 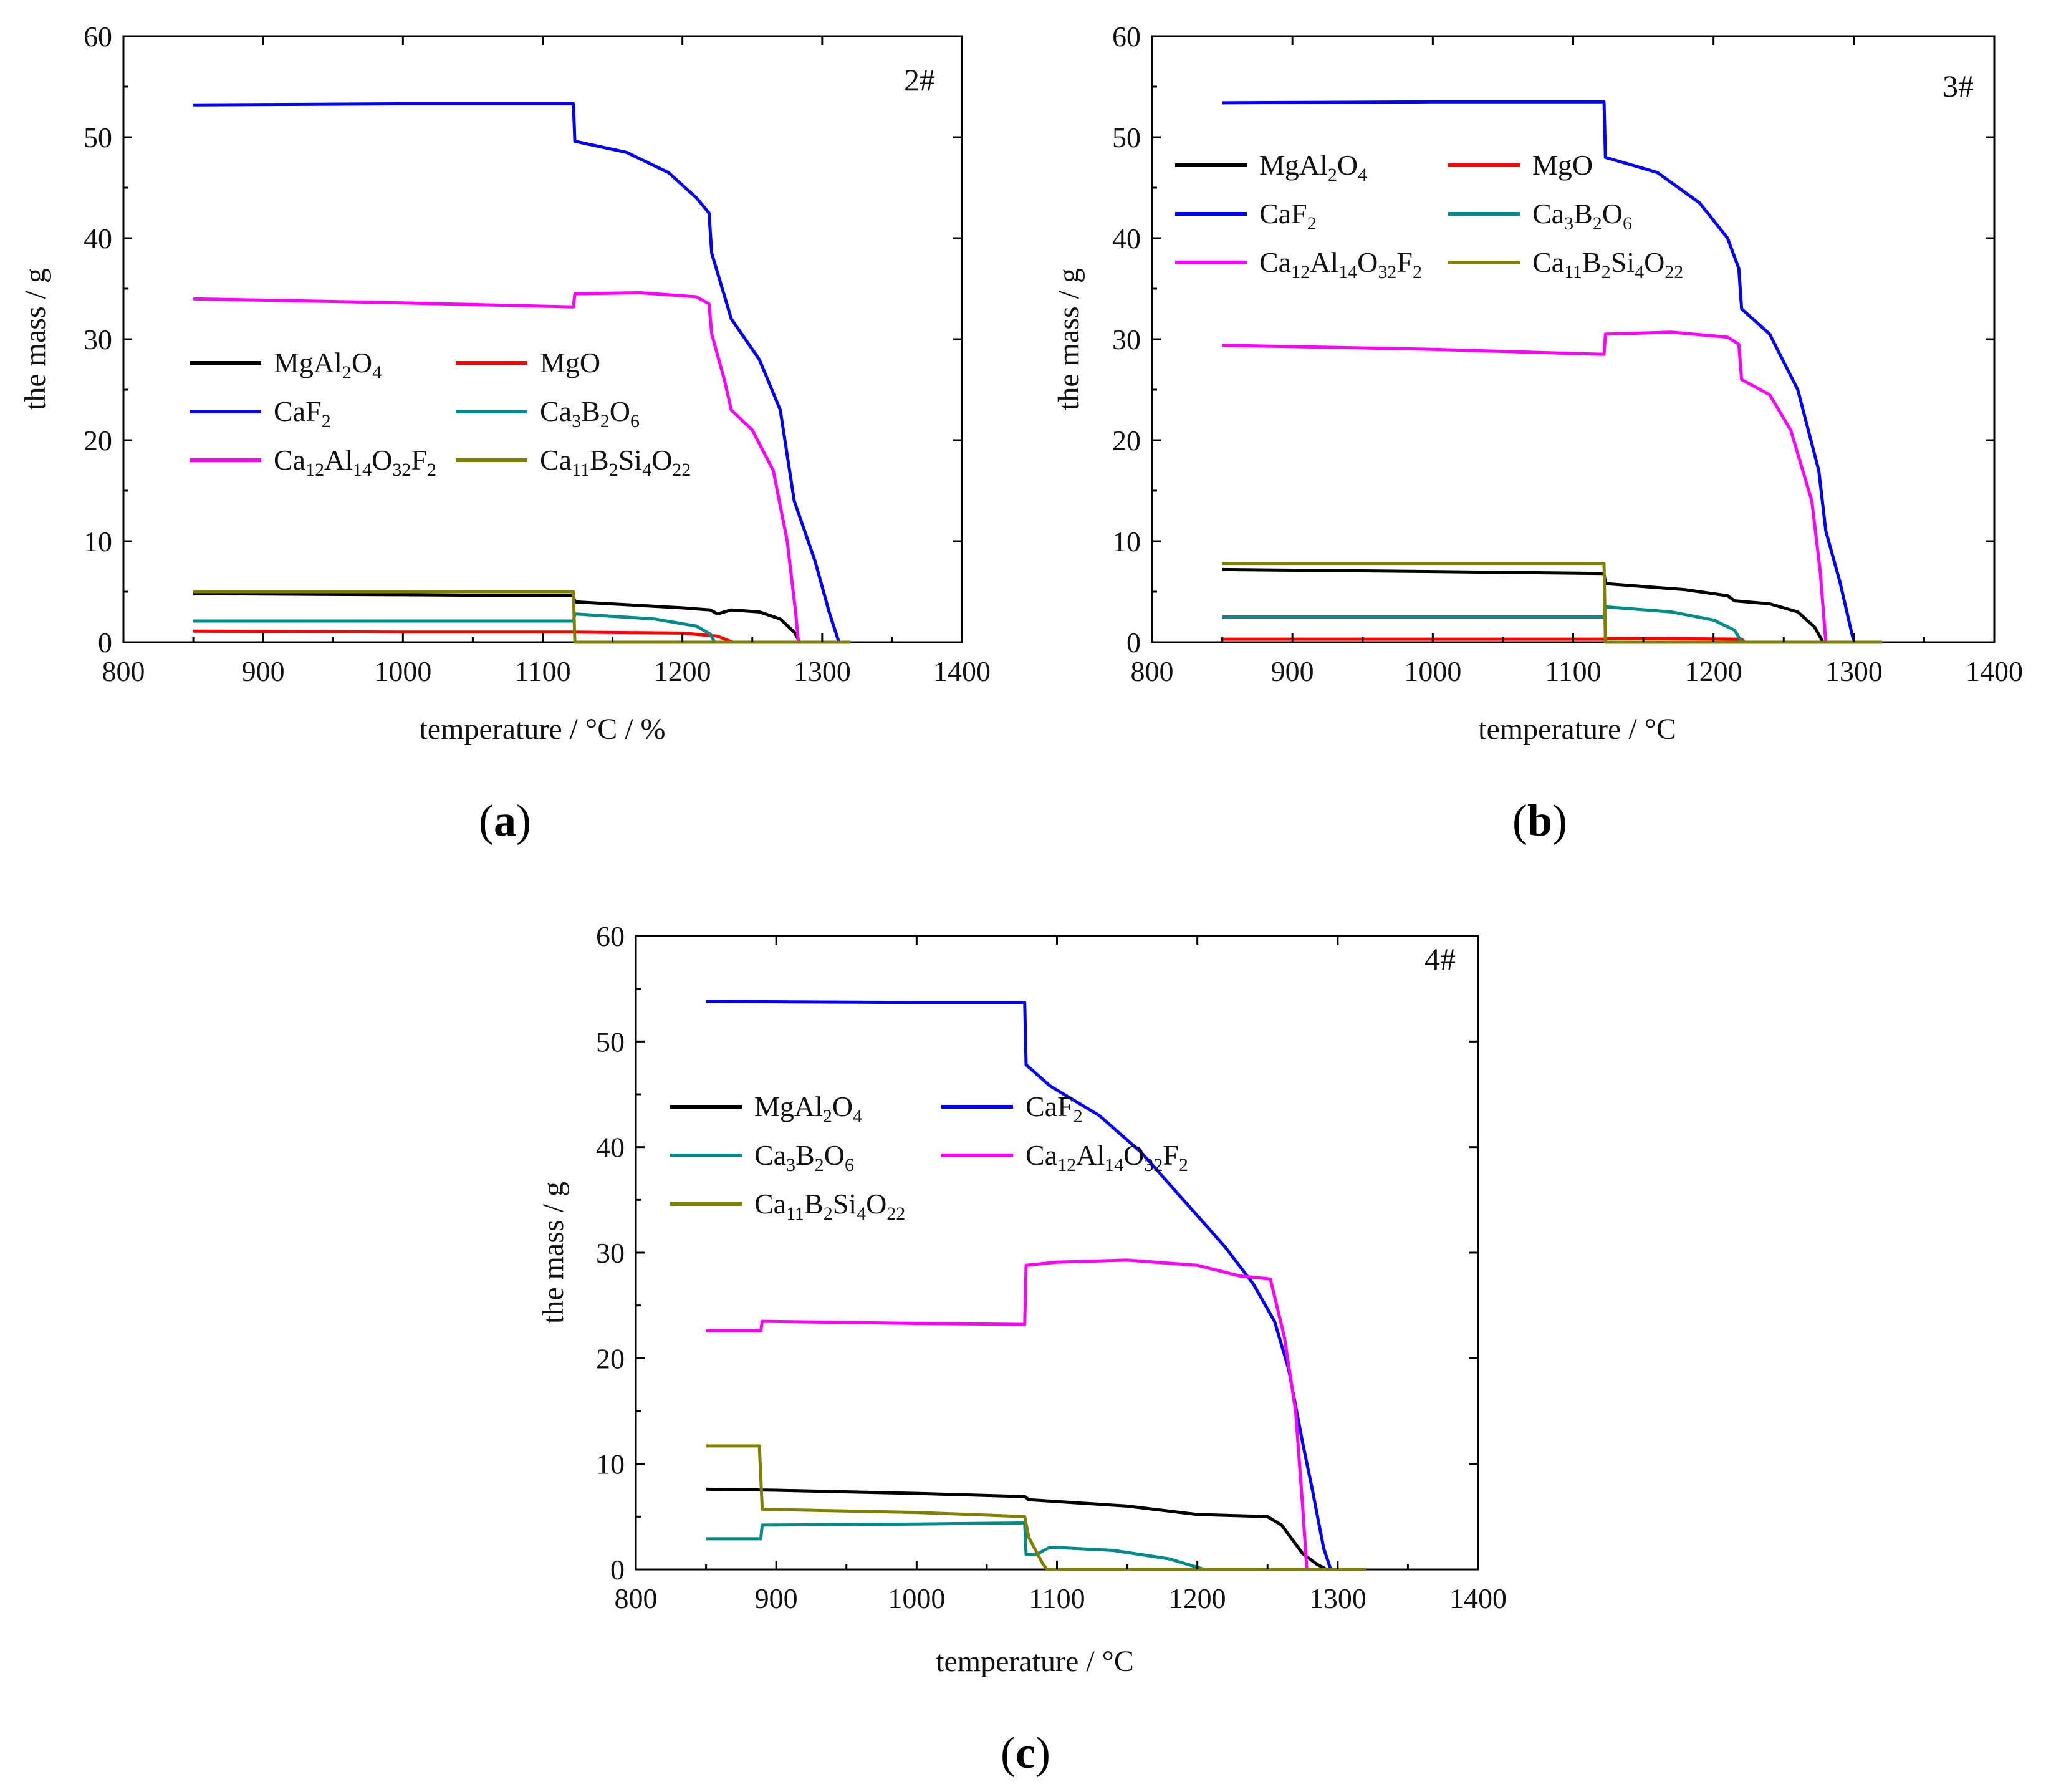 I want to click on legend-label-part: 22, so click(x=681, y=470).